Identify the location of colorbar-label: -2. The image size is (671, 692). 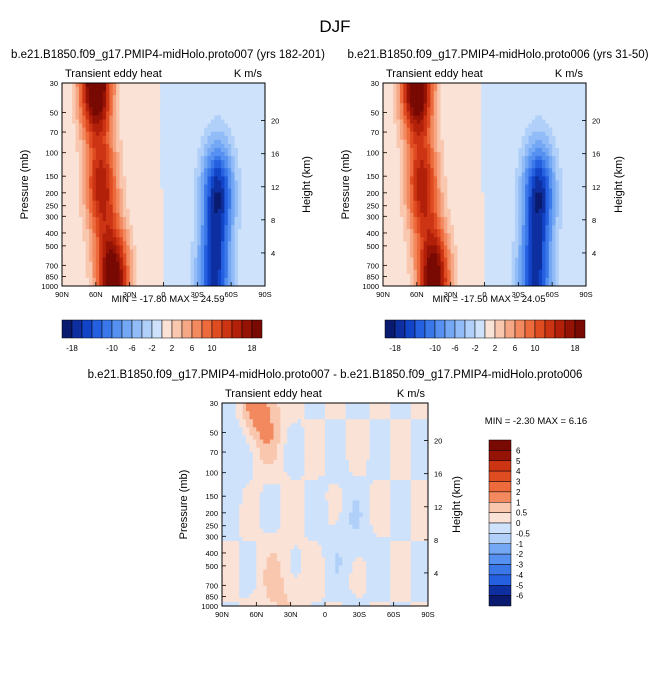
(152, 348).